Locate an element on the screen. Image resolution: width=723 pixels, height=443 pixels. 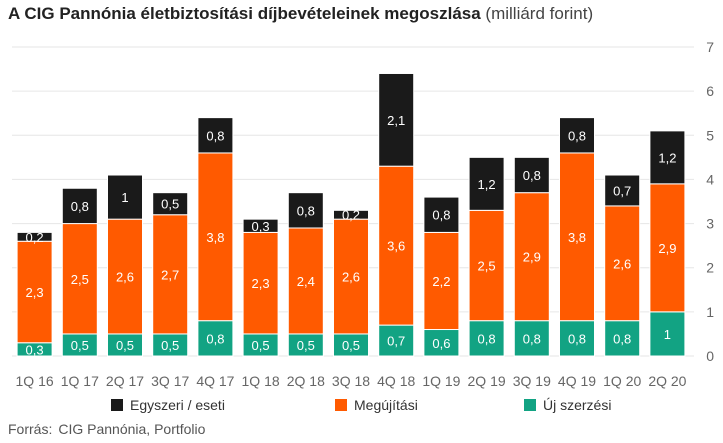
data-label: 3,6 is located at coordinates (396, 246).